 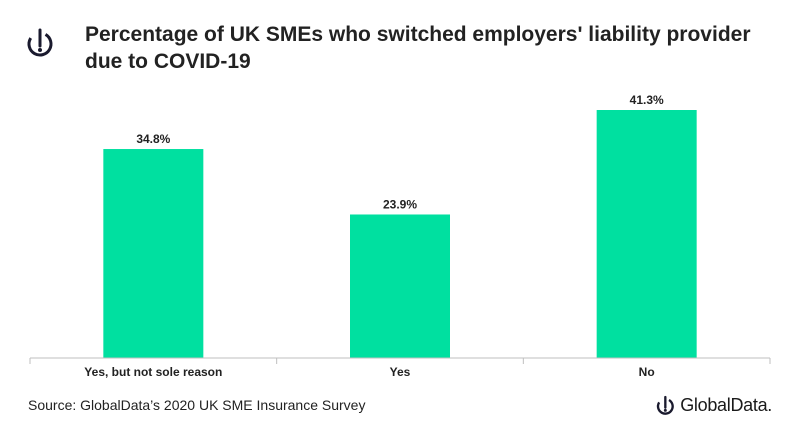 I want to click on category-label-2: No, so click(x=647, y=372).